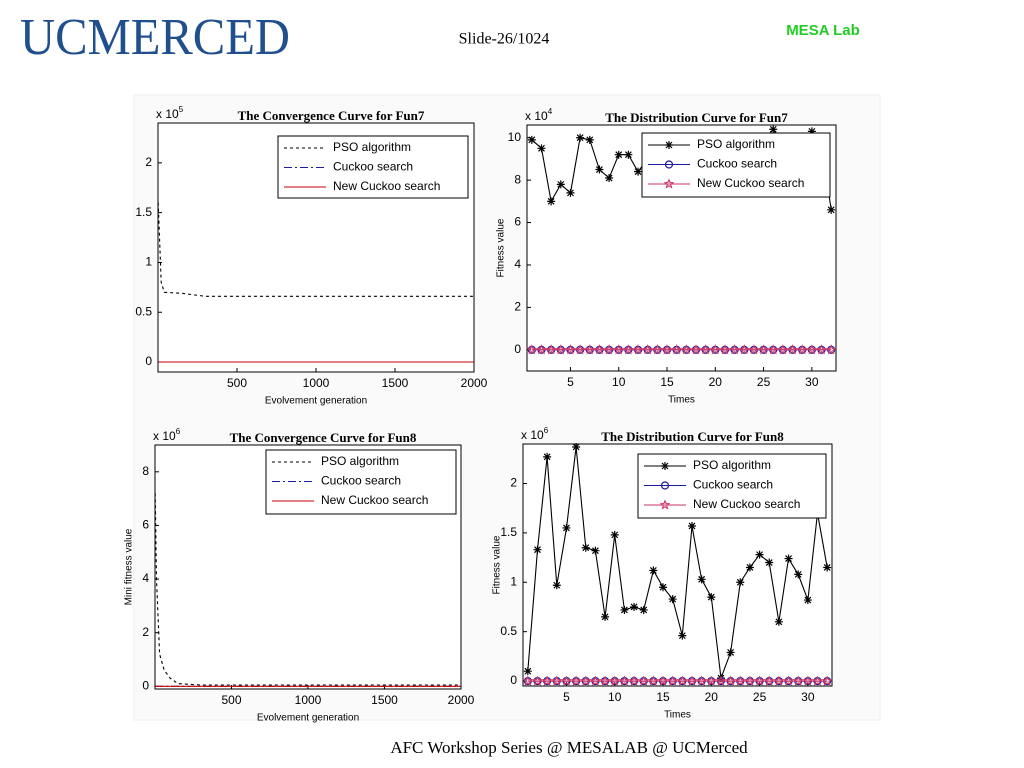 The height and width of the screenshot is (768, 1024). I want to click on chart-title: The Distribution Curve for Fun7, so click(696, 117).